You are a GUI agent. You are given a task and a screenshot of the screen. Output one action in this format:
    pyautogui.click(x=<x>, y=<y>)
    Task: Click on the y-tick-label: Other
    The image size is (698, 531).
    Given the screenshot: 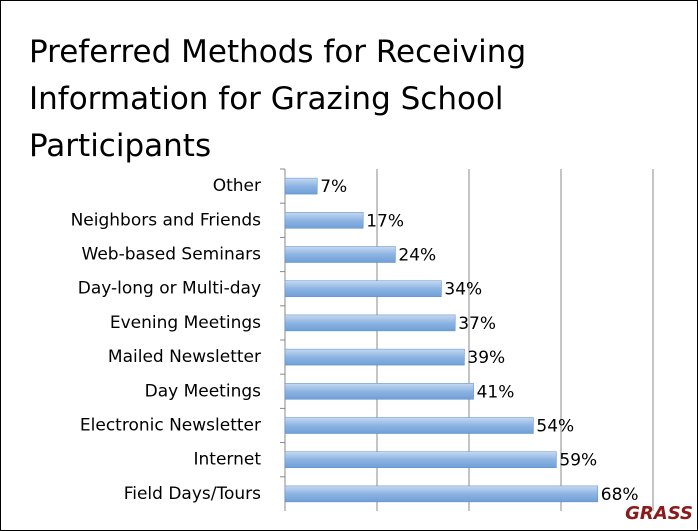 What is the action you would take?
    pyautogui.click(x=237, y=186)
    